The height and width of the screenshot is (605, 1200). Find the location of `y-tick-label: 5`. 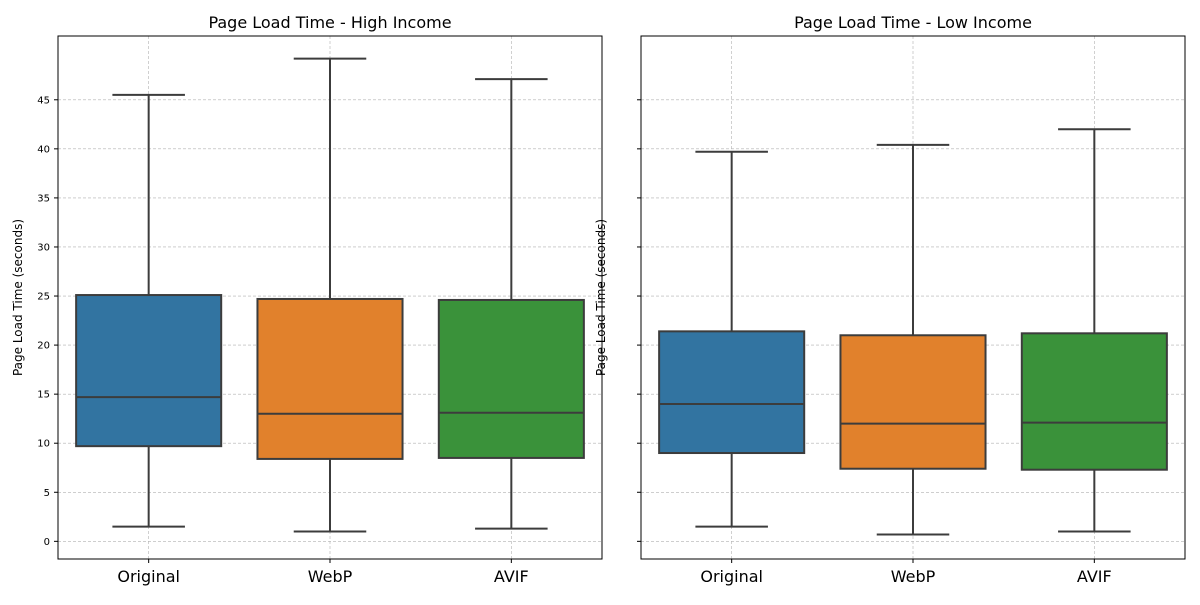

y-tick-label: 5 is located at coordinates (47, 493).